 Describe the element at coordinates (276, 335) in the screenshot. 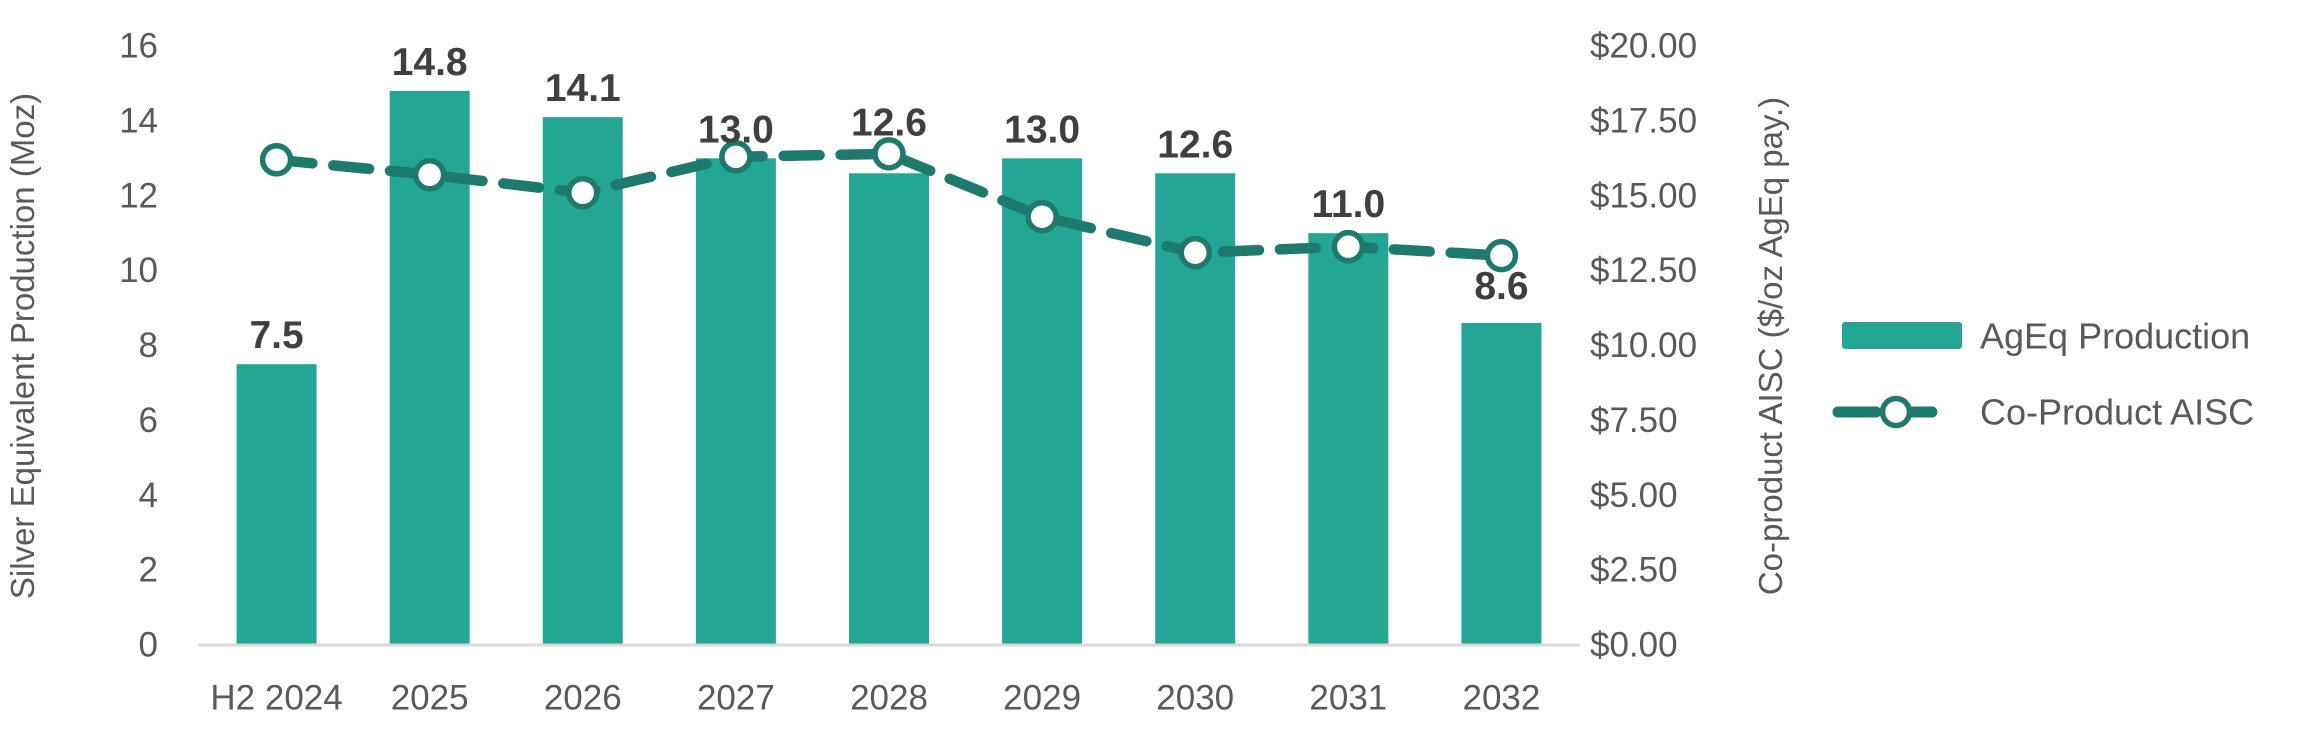

I see `value-label-h2-2024: 7.5` at that location.